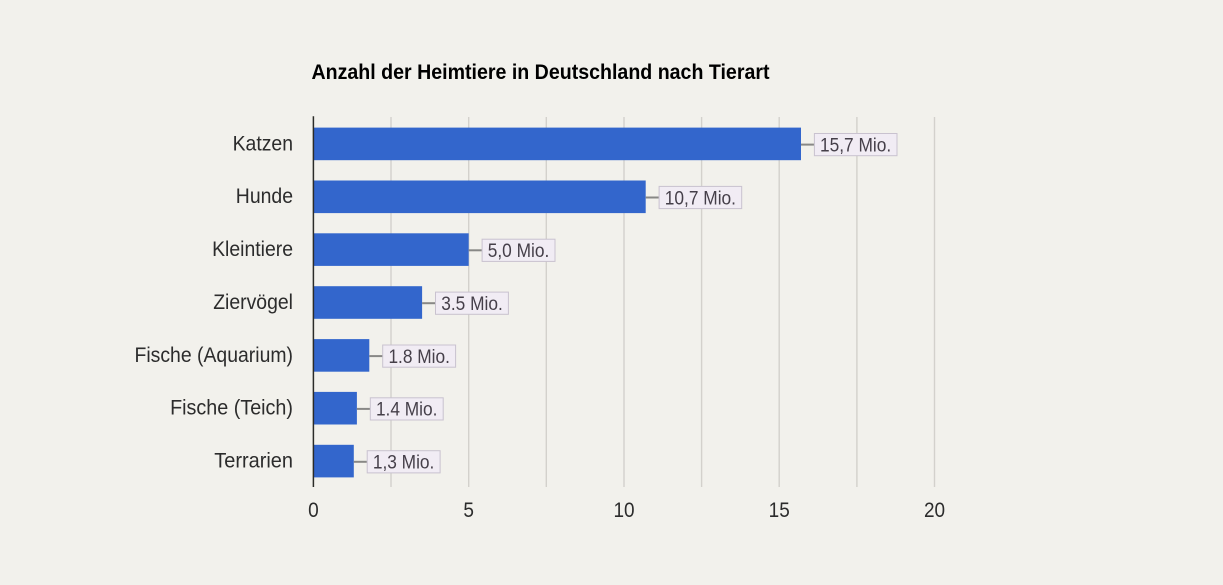  What do you see at coordinates (468, 510) in the screenshot?
I see `svg-text: 5` at bounding box center [468, 510].